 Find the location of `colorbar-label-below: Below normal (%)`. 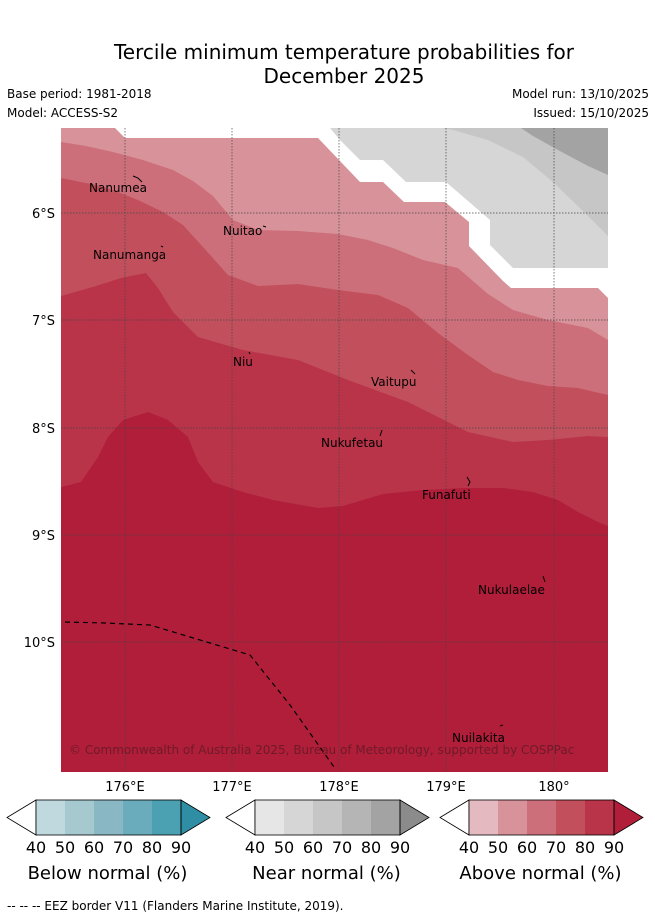

colorbar-label-below: Below normal (%) is located at coordinates (107, 873).